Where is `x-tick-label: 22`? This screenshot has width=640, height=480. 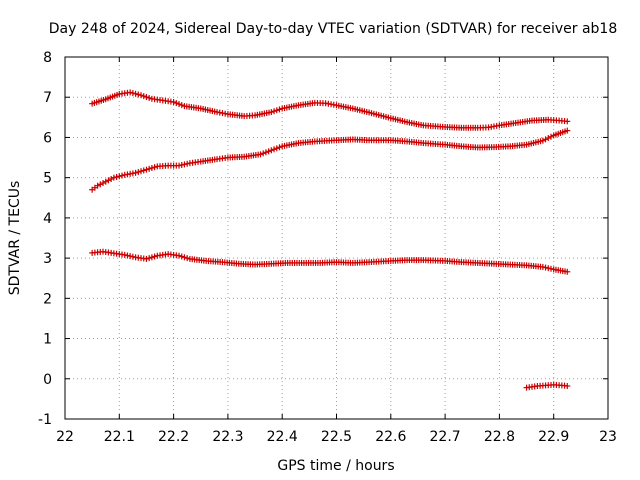 x-tick-label: 22 is located at coordinates (65, 437).